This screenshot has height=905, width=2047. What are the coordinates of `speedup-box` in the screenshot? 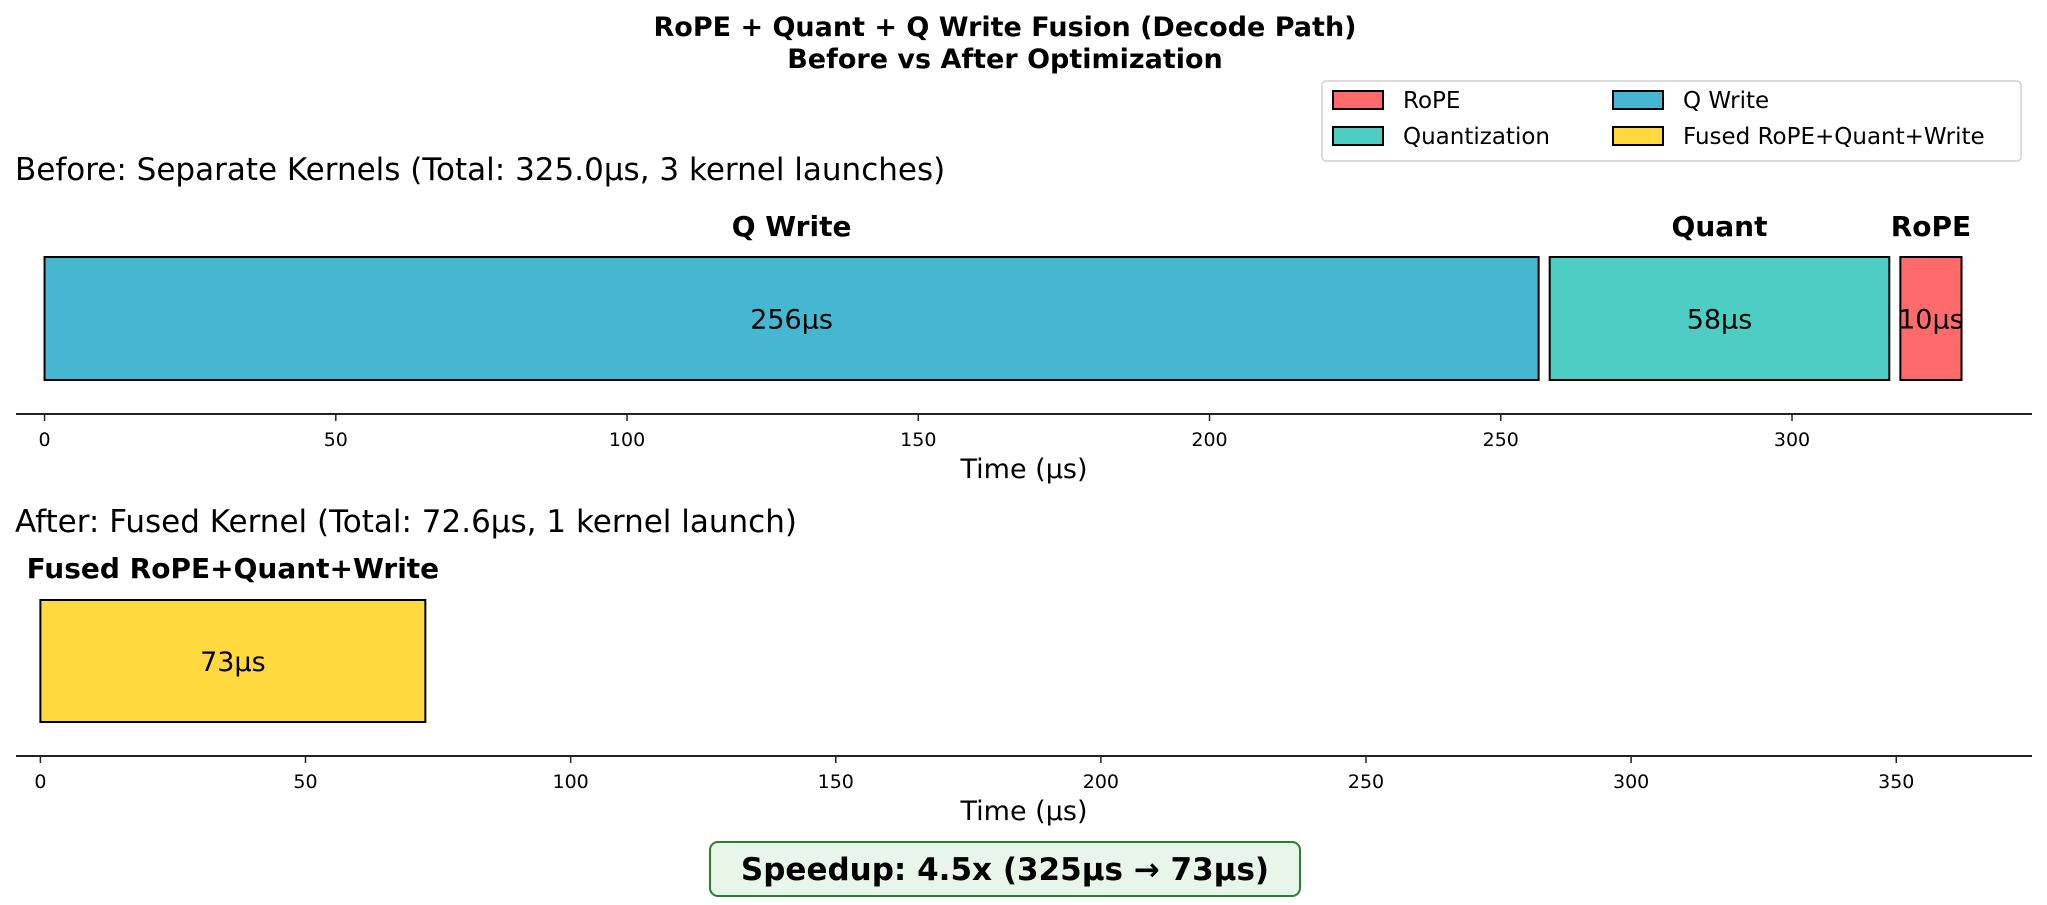 It's located at (1005, 869).